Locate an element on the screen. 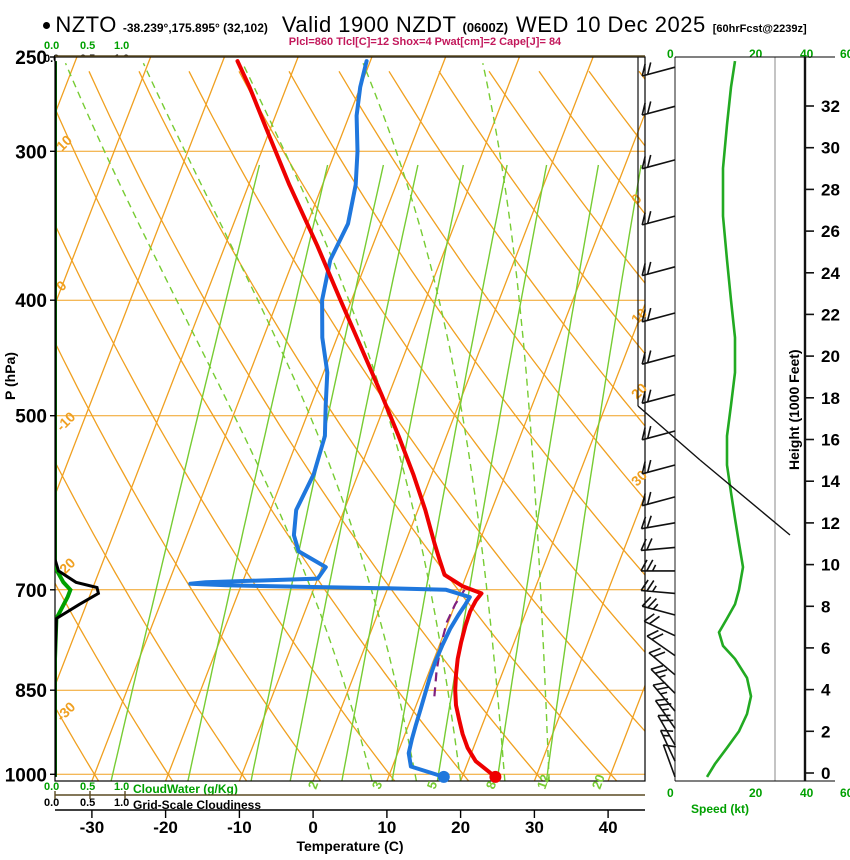 This screenshot has height=860, width=850. mixing-ratio-label-3: 8 is located at coordinates (491, 785).